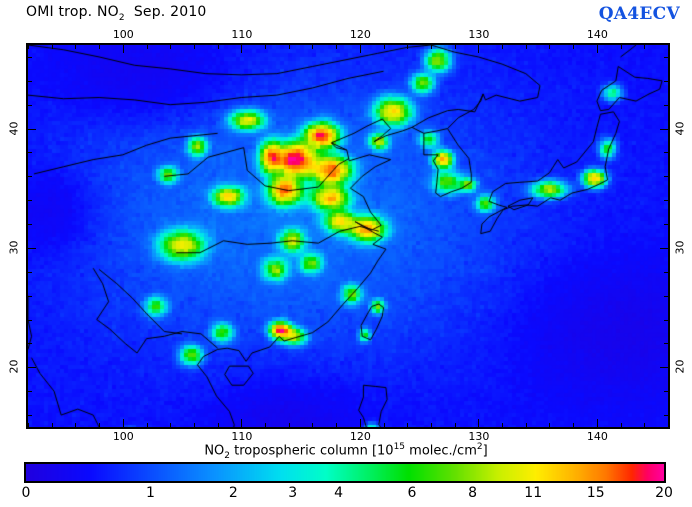  Describe the element at coordinates (680, 128) in the screenshot. I see `y-axis-label-right-40: 40` at that location.